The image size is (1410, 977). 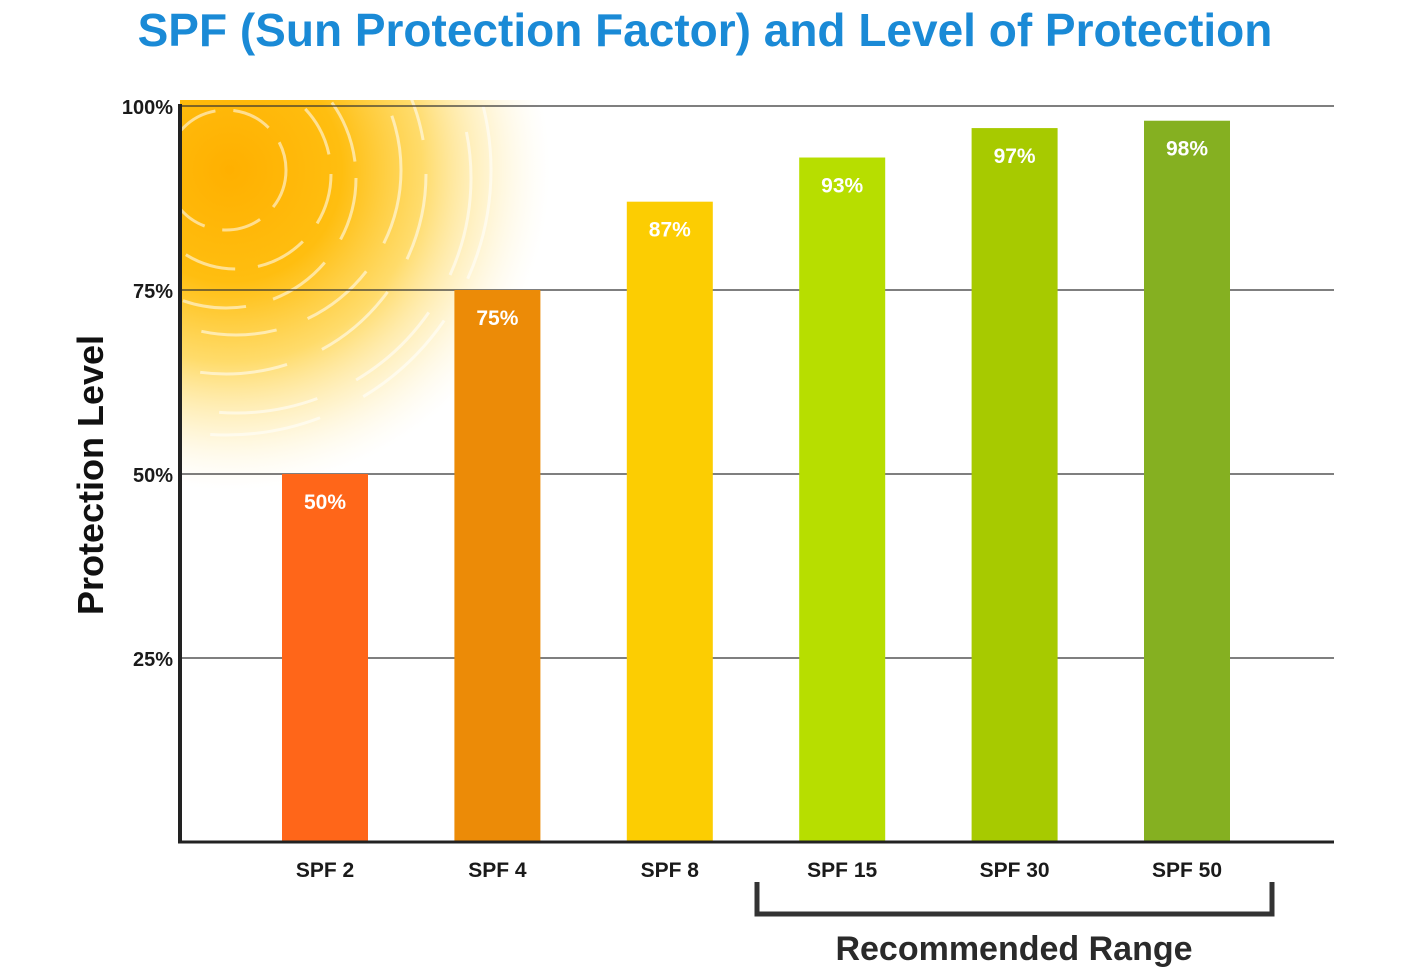 What do you see at coordinates (670, 870) in the screenshot?
I see `x-tick-label: SPF 8` at bounding box center [670, 870].